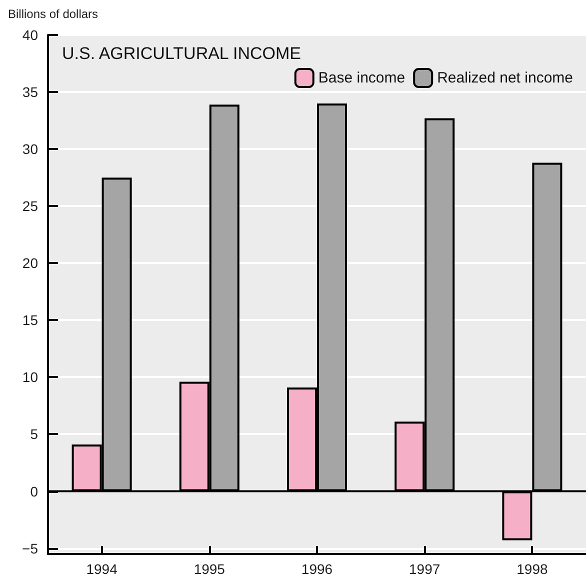 The width and height of the screenshot is (586, 586). Describe the element at coordinates (53, 14) in the screenshot. I see `y-axis-title: Billions of dollars` at that location.